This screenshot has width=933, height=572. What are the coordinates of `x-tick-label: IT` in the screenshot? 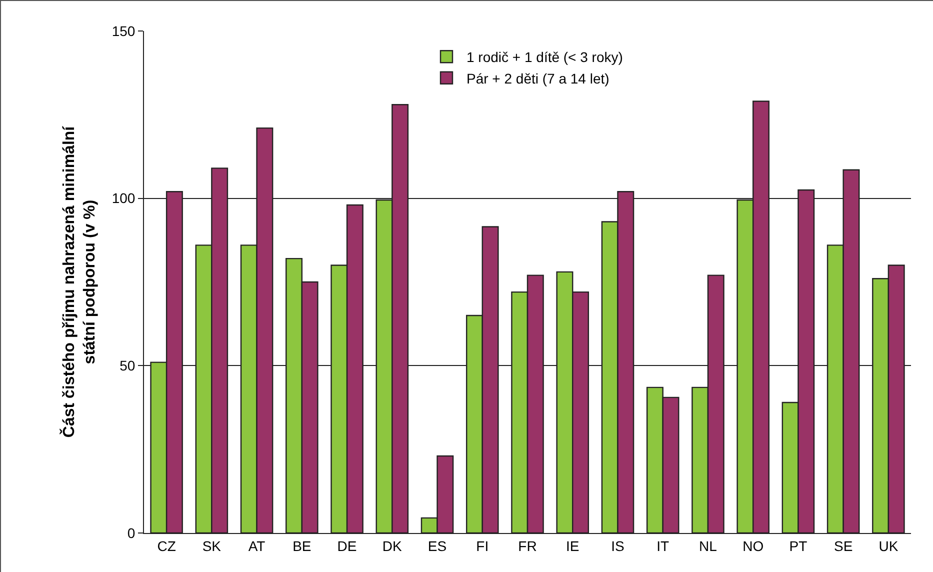 It's located at (663, 546).